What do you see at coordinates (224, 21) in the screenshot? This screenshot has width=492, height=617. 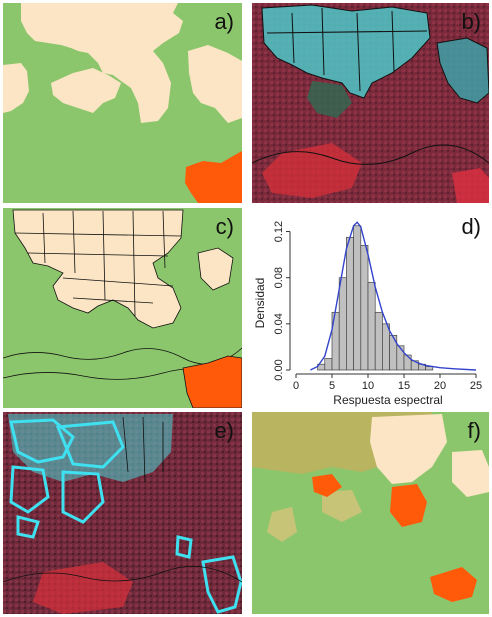 I see `panel-a-label: a)` at bounding box center [224, 21].